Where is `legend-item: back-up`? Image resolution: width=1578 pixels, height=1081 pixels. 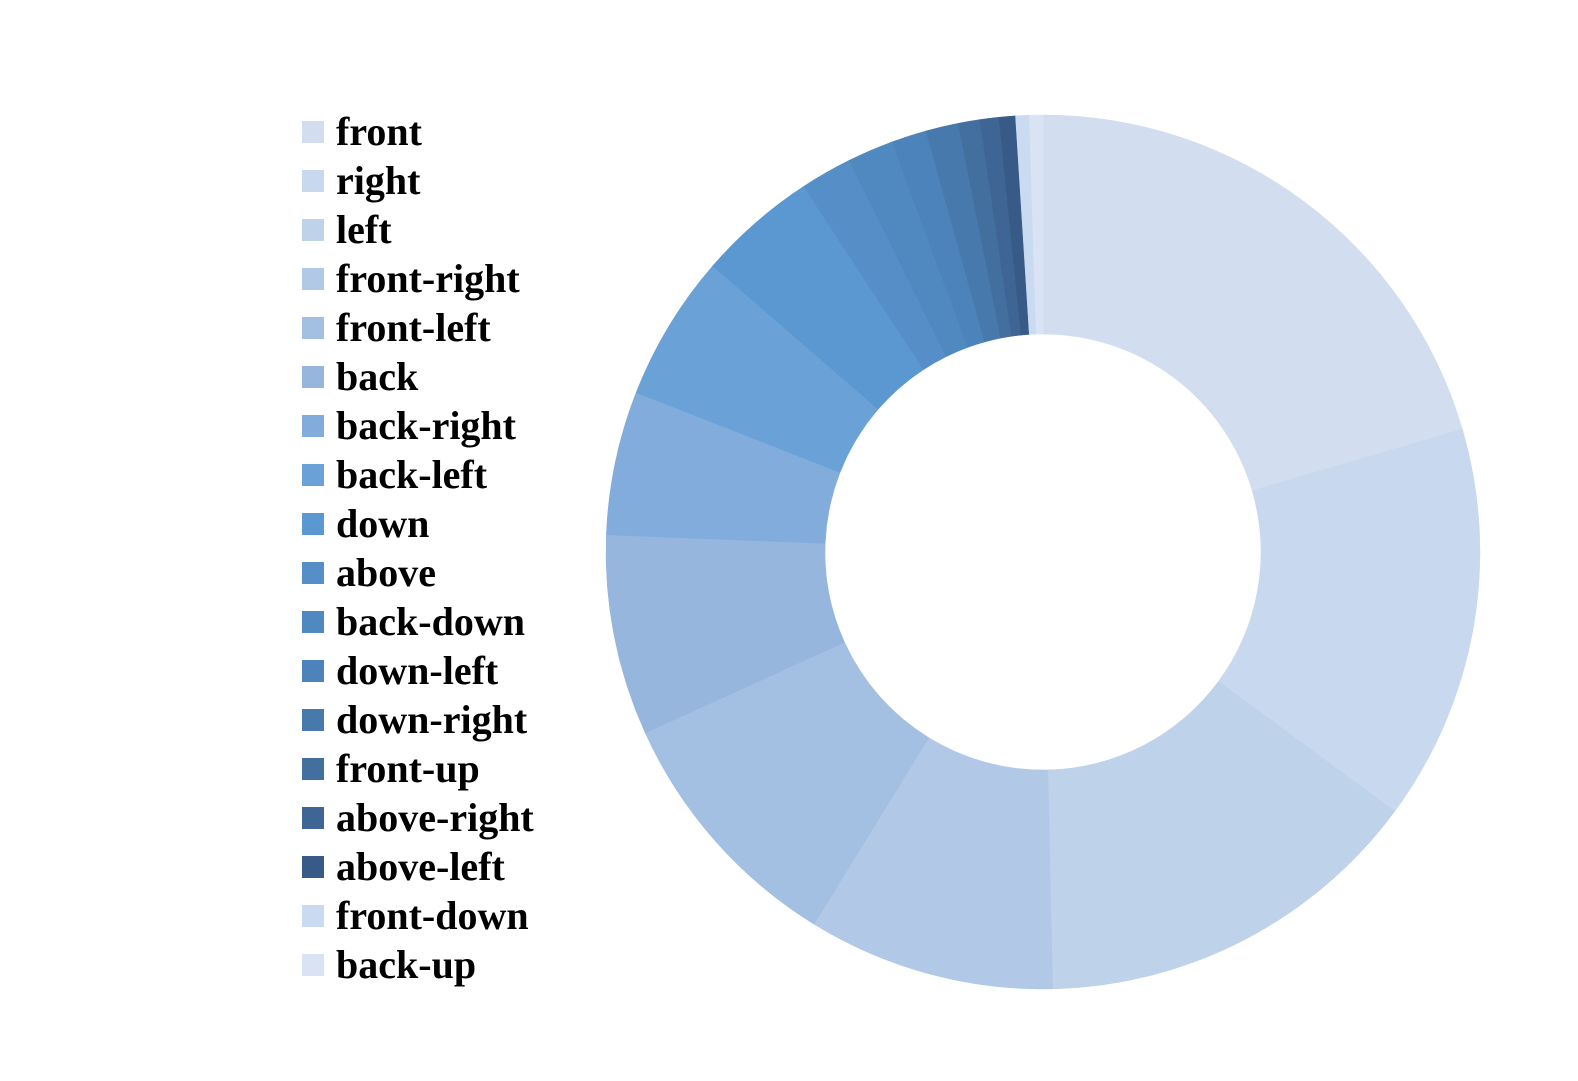
legend-item: back-up is located at coordinates (418, 964).